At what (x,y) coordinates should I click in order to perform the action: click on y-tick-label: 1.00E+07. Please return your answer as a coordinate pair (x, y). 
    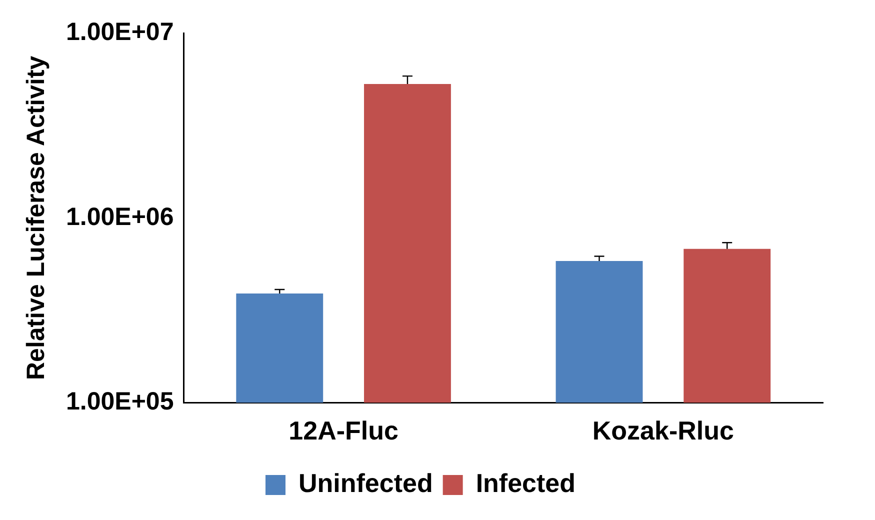
    Looking at the image, I should click on (120, 32).